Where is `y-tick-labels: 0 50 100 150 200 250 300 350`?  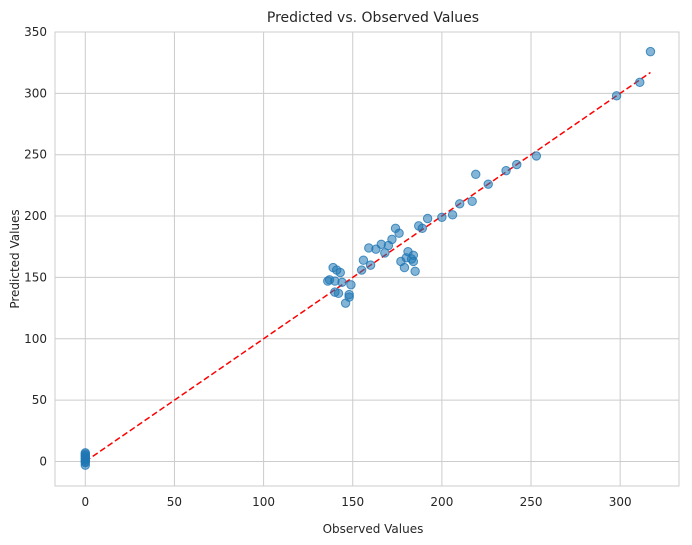
y-tick-labels: 0 50 100 150 200 250 300 350 is located at coordinates (35, 246).